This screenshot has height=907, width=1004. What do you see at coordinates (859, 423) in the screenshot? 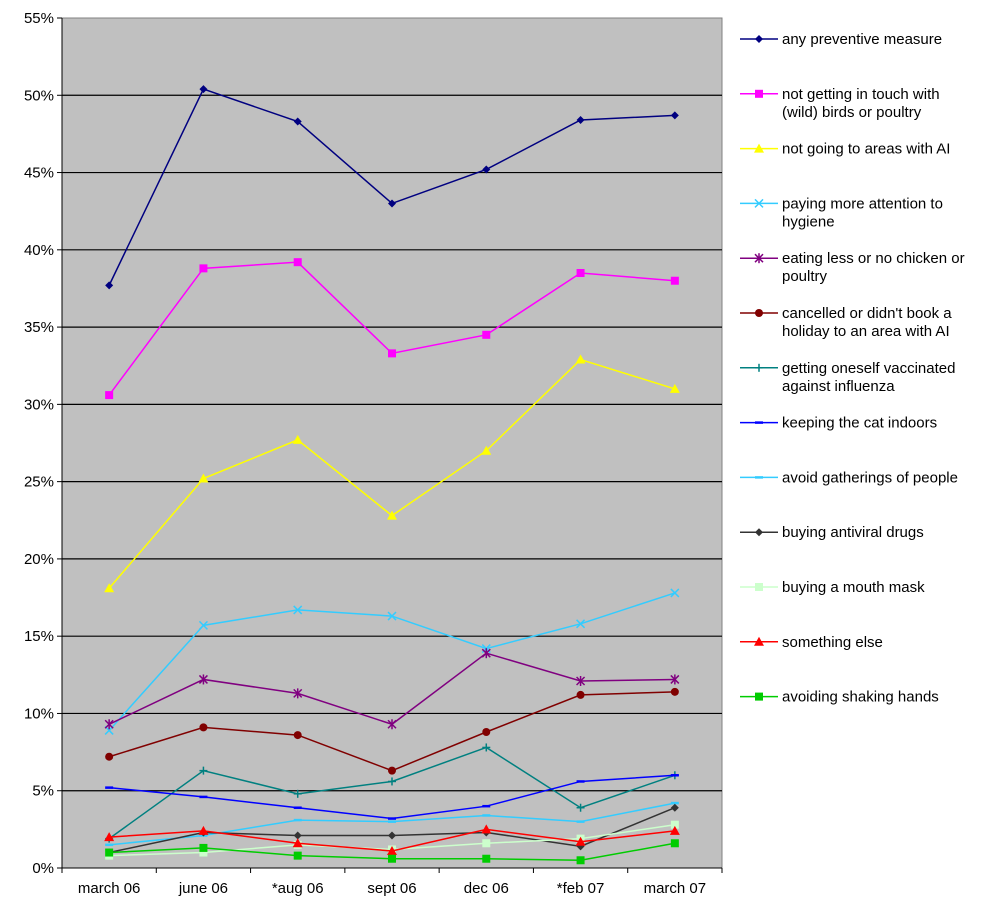
I see `legend-label: keeping the cat indoors` at bounding box center [859, 423].